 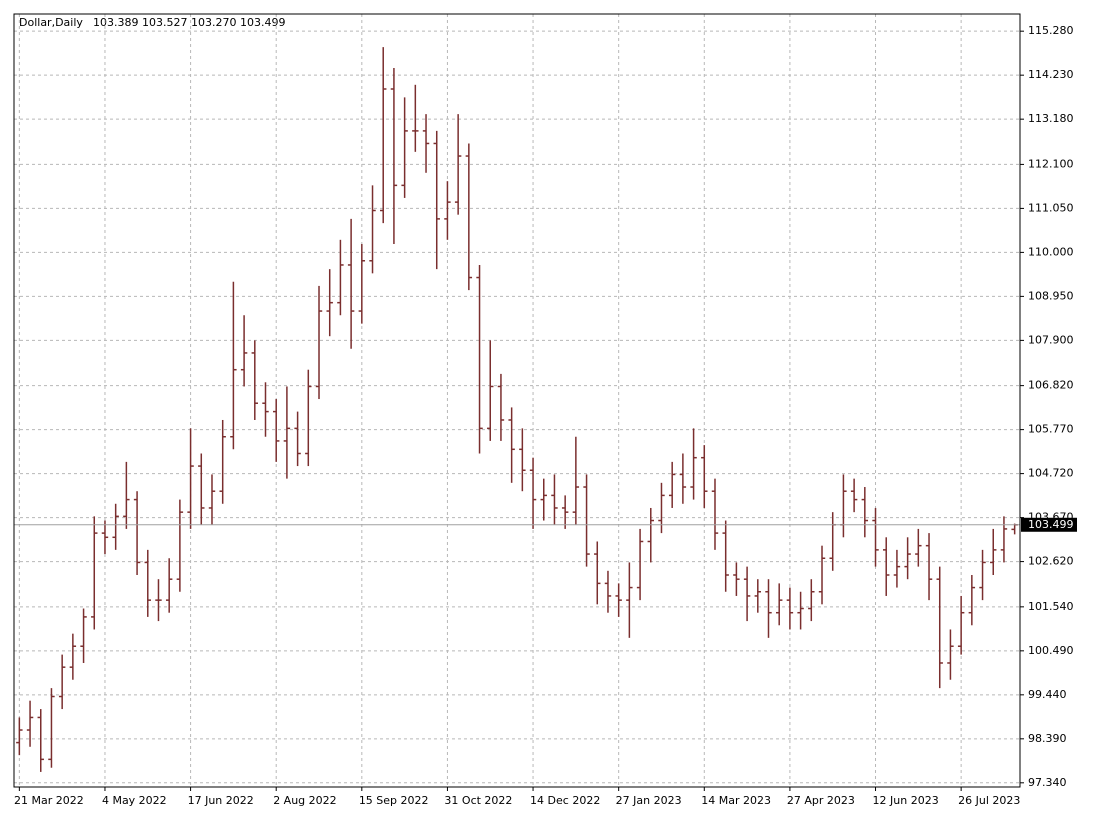 I want to click on y-tick-label: 113.180, so click(x=1051, y=118).